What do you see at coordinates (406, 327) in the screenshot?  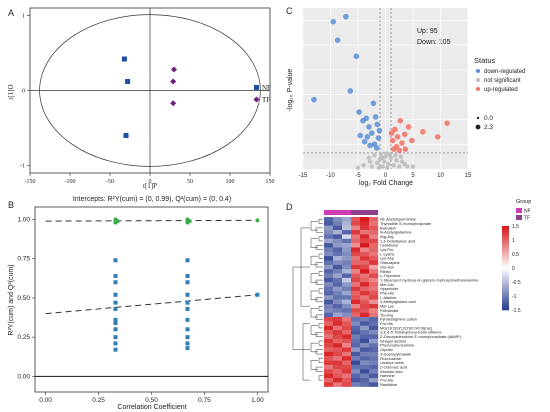 I see `heatmap-row-label: MG(18:2(9Z,12Z)/0:0/0:0)[rac]` at bounding box center [406, 327].